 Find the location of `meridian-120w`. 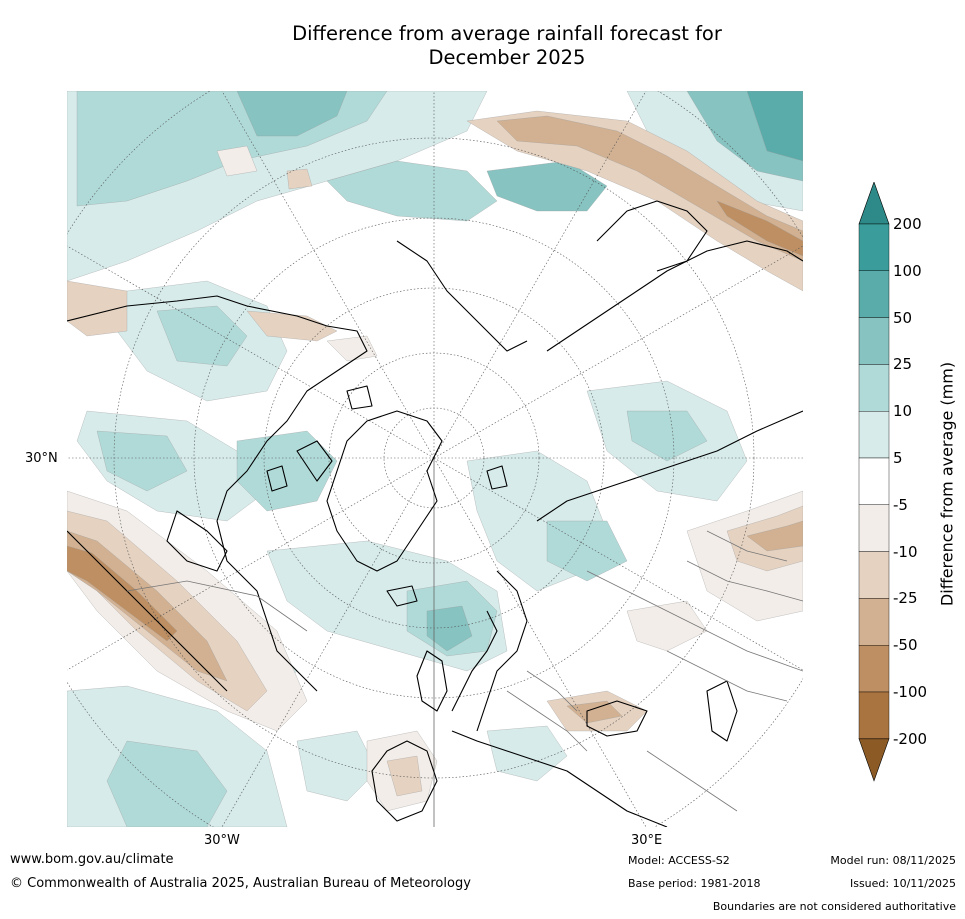

meridian-120w is located at coordinates (251, 352).